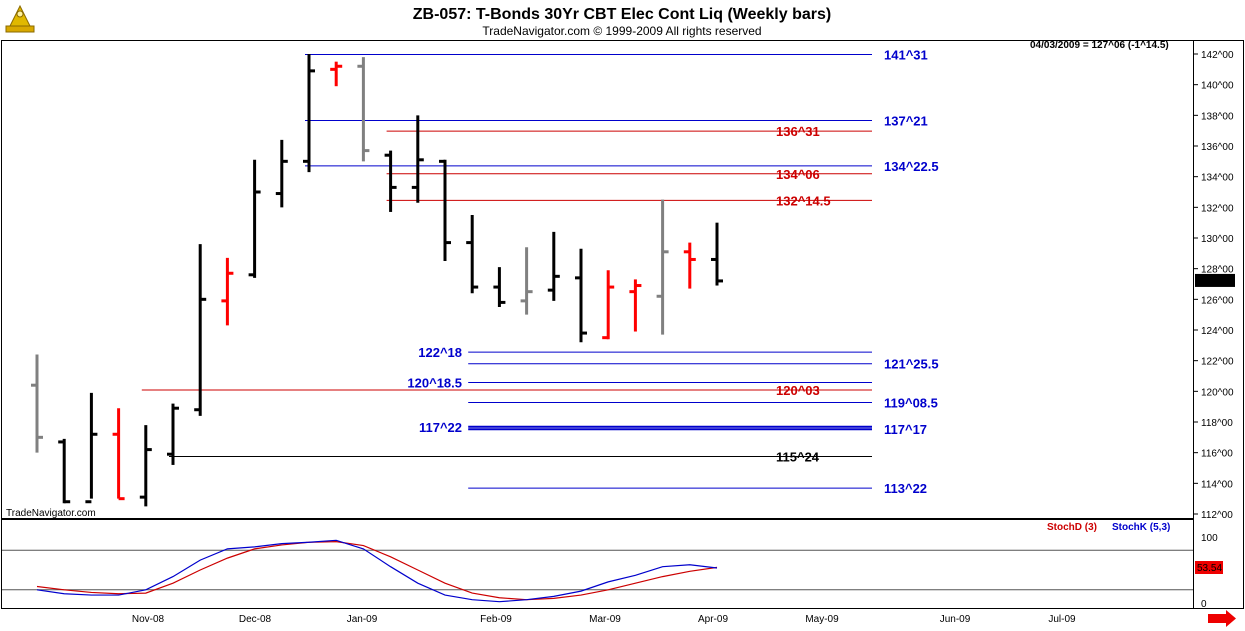 The image size is (1245, 631). Describe the element at coordinates (148, 619) in the screenshot. I see `x-axis-label: Nov-08` at that location.